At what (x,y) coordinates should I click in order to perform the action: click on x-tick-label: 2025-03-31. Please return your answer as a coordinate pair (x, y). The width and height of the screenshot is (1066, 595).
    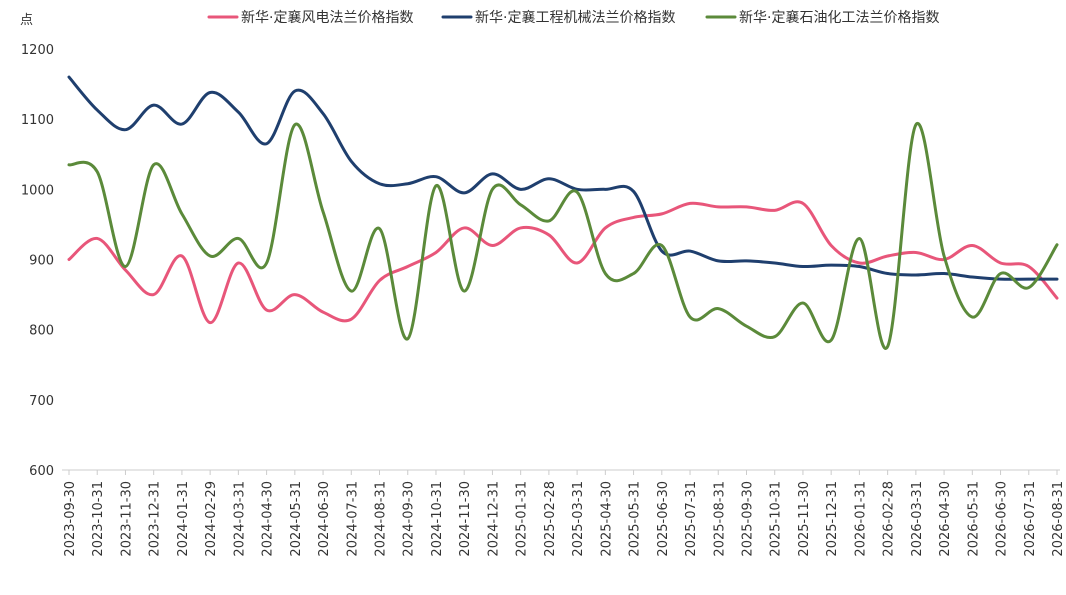
    Looking at the image, I should click on (578, 519).